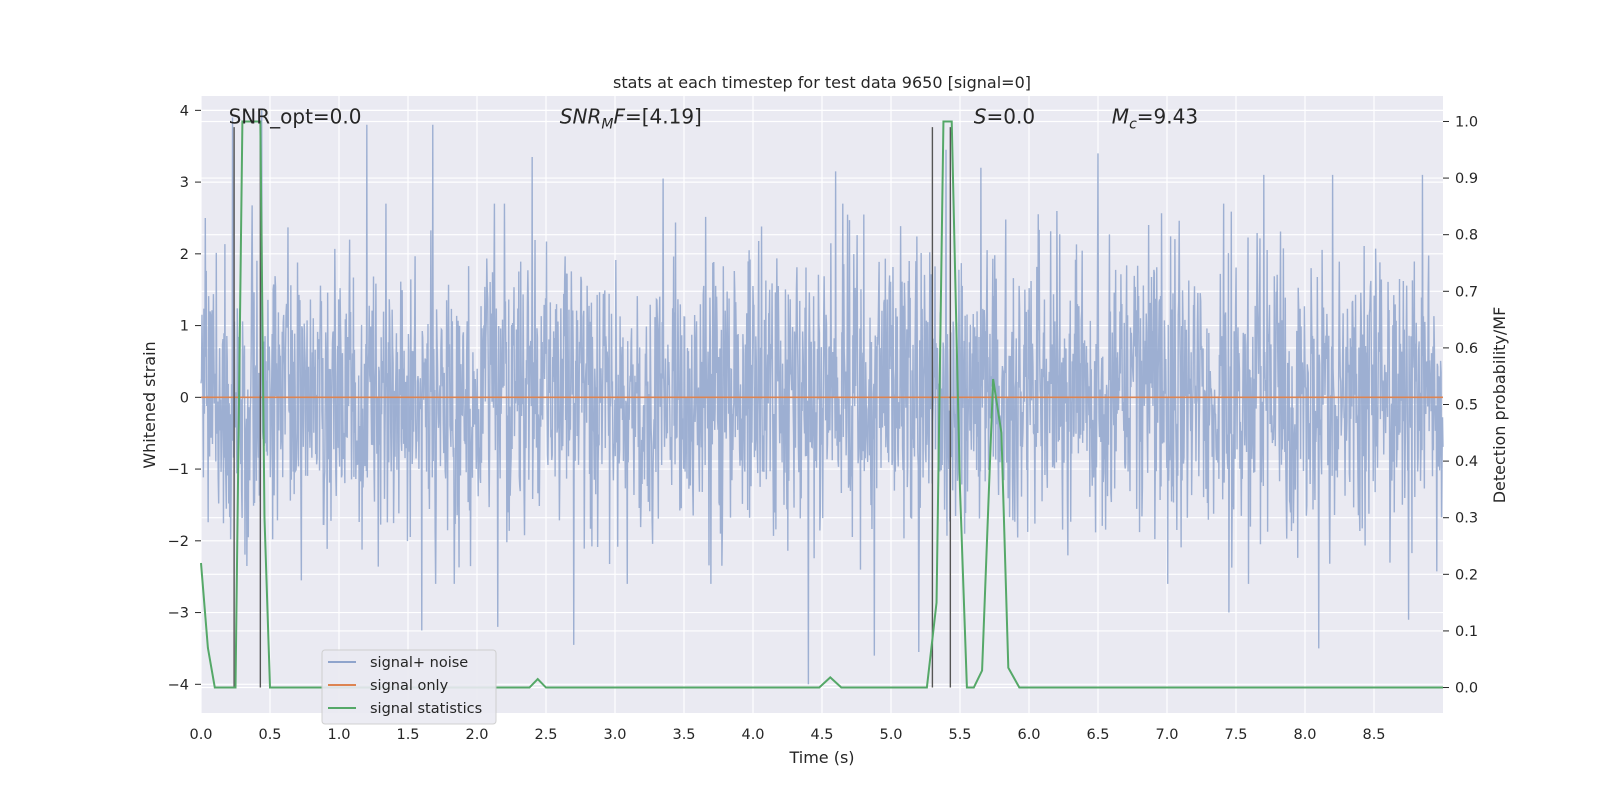 Image resolution: width=1600 pixels, height=800 pixels. Describe the element at coordinates (426, 709) in the screenshot. I see `legend-label-stats: signal statistics` at that location.